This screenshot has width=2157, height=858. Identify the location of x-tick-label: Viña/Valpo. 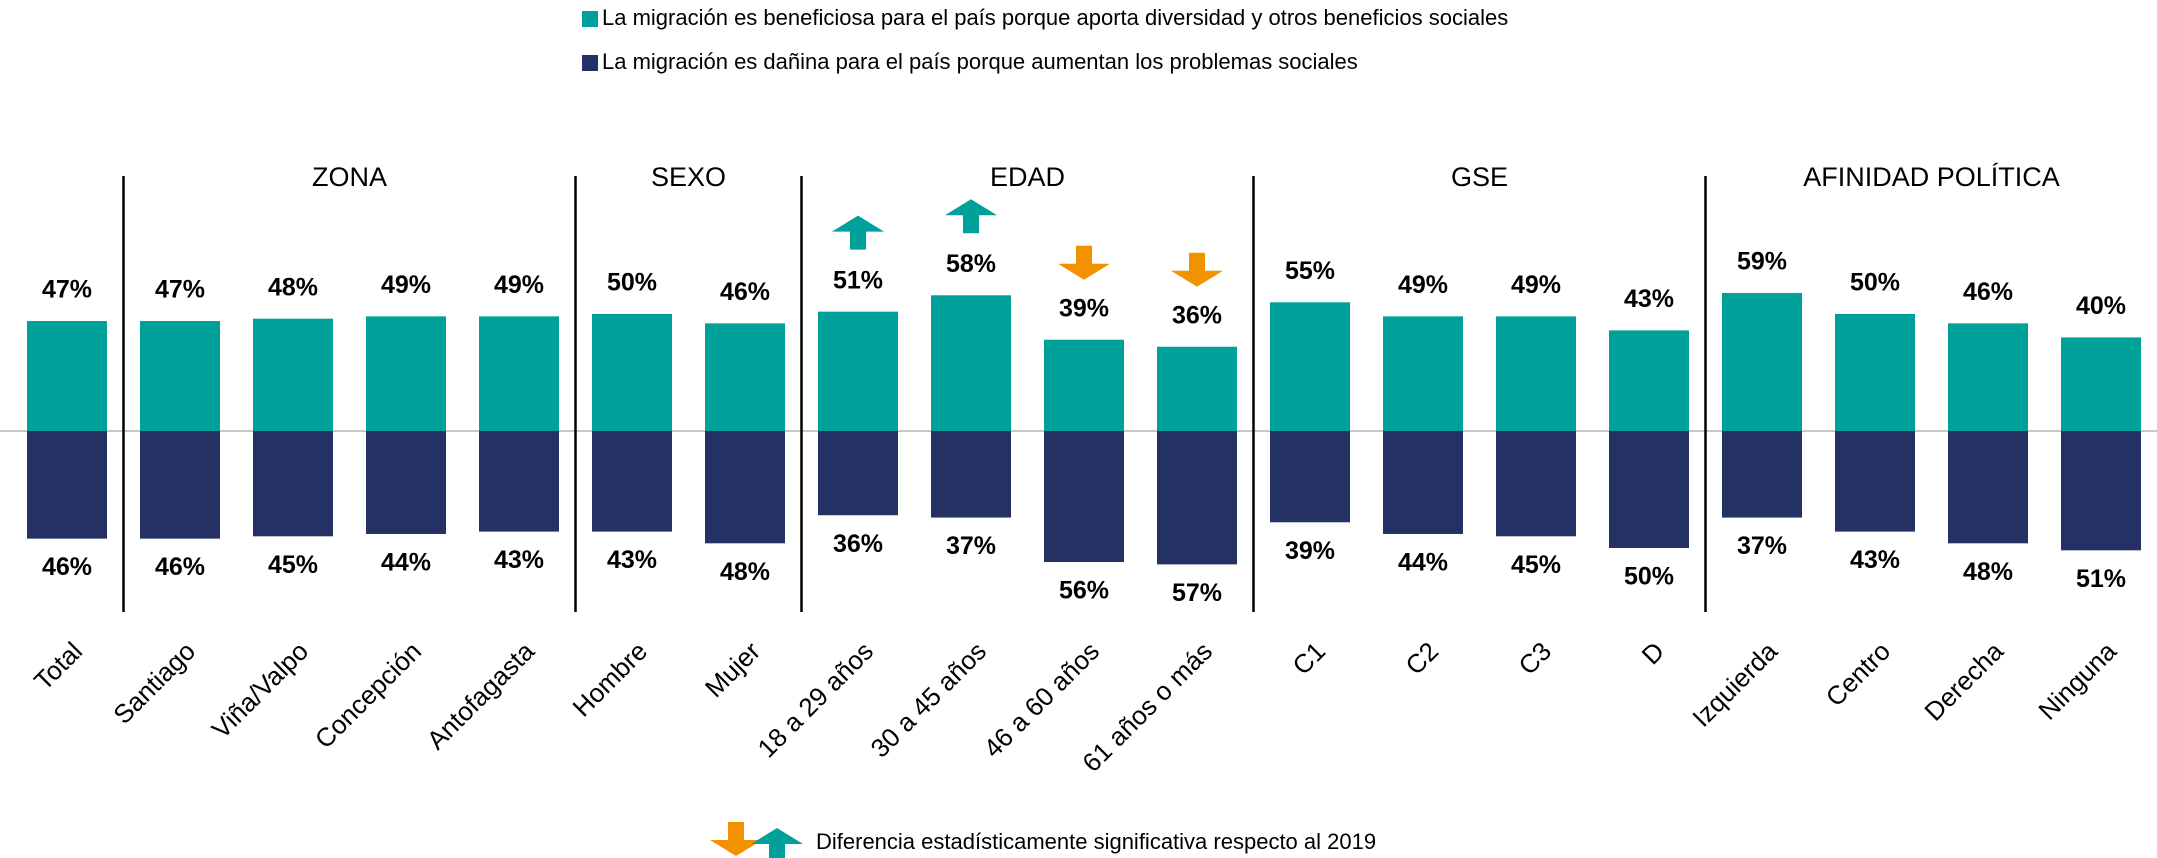
(260, 690).